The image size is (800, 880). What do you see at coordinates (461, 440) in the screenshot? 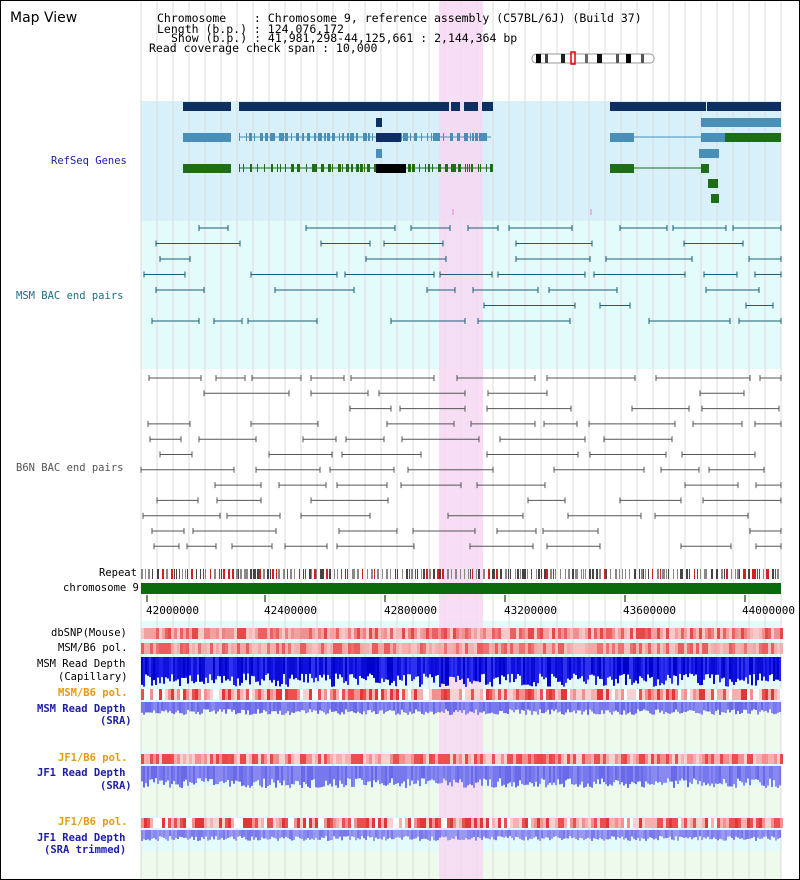
I see `selected-region-highlight` at bounding box center [461, 440].